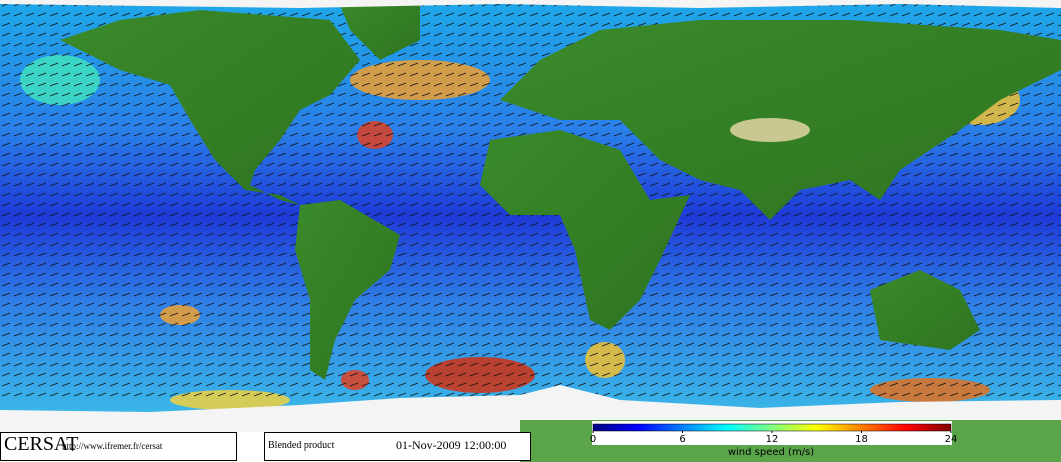 Image resolution: width=1061 pixels, height=462 pixels. What do you see at coordinates (593, 439) in the screenshot?
I see `colorbar-tick-label: 0` at bounding box center [593, 439].